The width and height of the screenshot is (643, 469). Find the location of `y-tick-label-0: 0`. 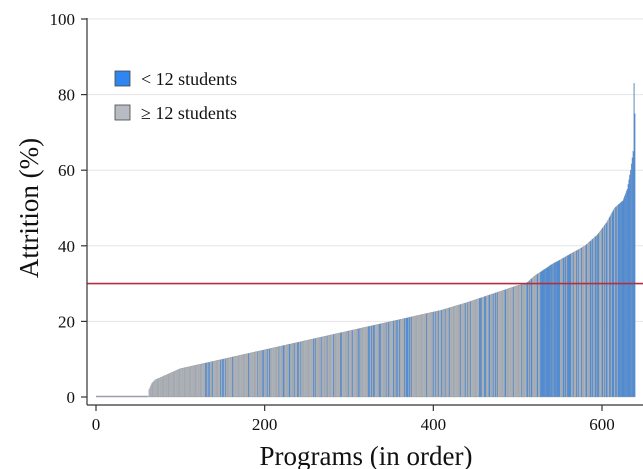

y-tick-label-0: 0 is located at coordinates (71, 397).